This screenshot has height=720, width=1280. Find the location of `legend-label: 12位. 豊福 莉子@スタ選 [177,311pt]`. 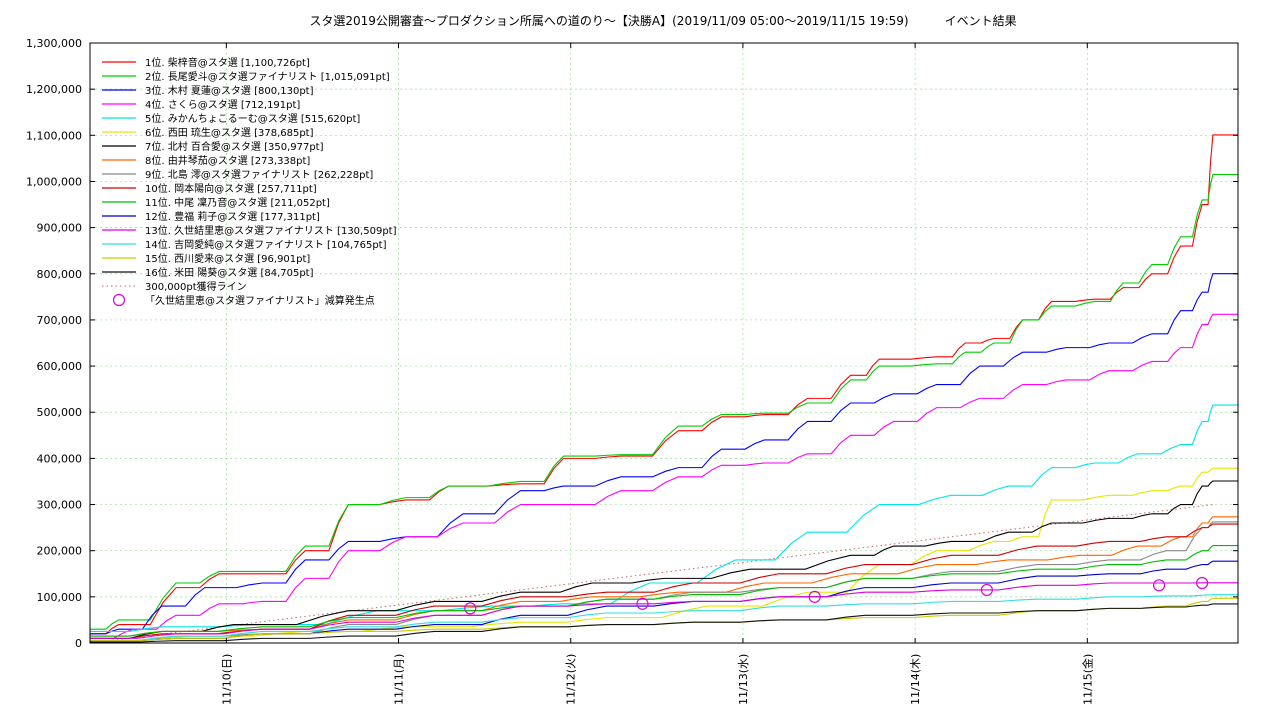

legend-label: 12位. 豊福 莉子@スタ選 [177,311pt] is located at coordinates (232, 216).